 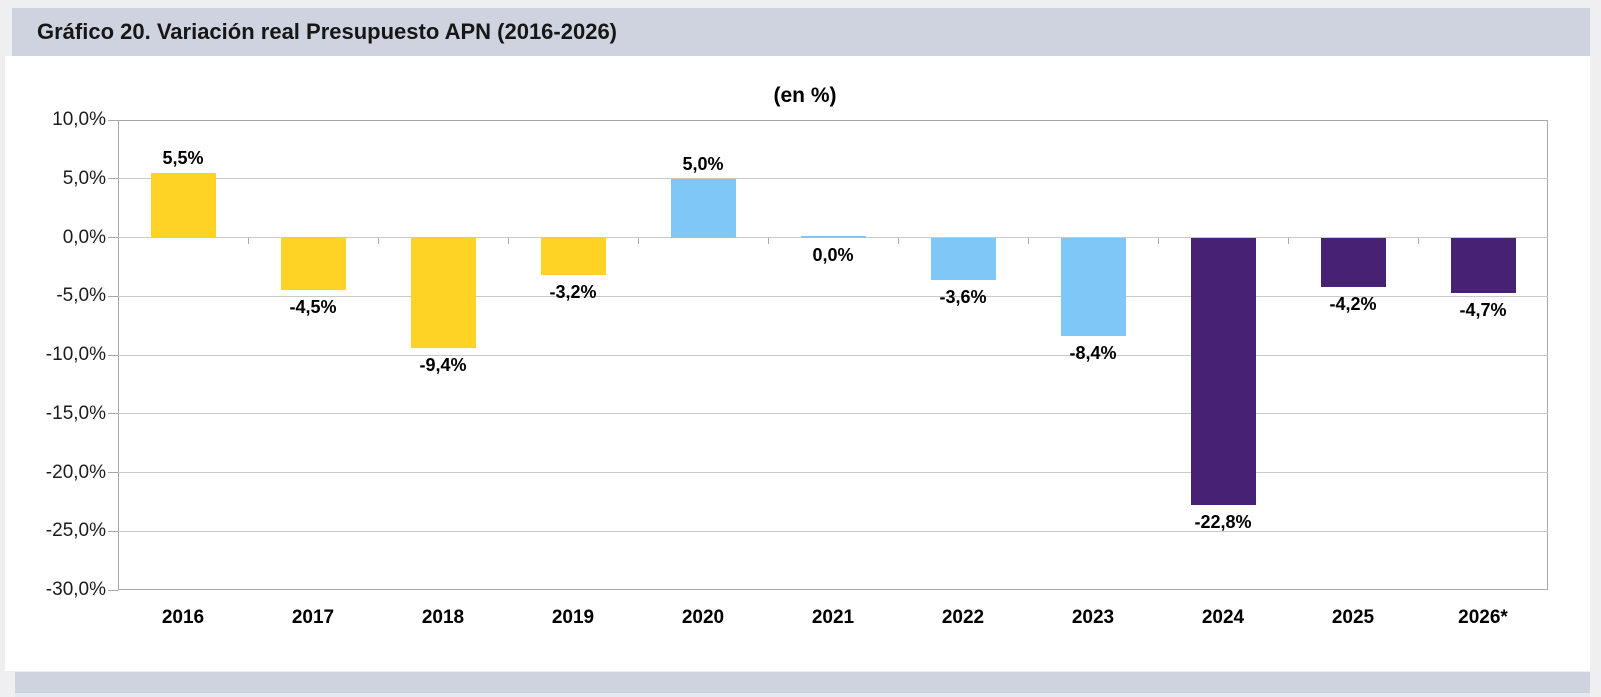 I want to click on x-axis-label-2026*: 2026*, so click(x=1483, y=617).